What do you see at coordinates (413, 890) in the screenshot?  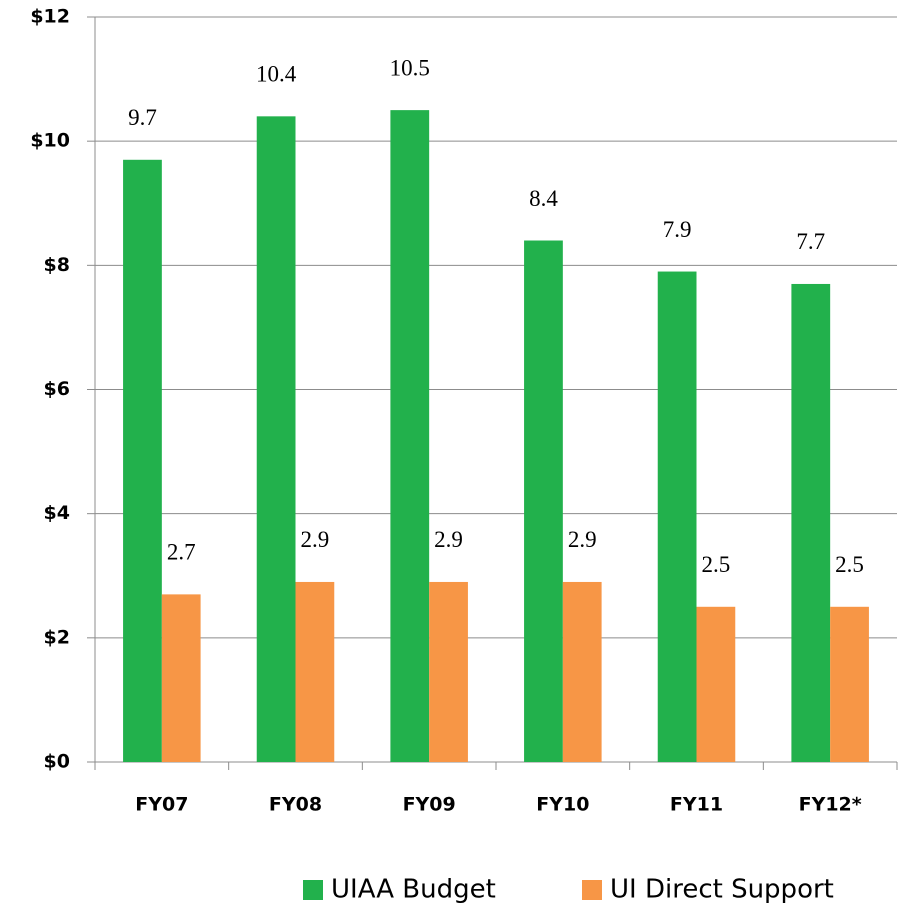 I see `legend-label: UIAA Budget` at bounding box center [413, 890].